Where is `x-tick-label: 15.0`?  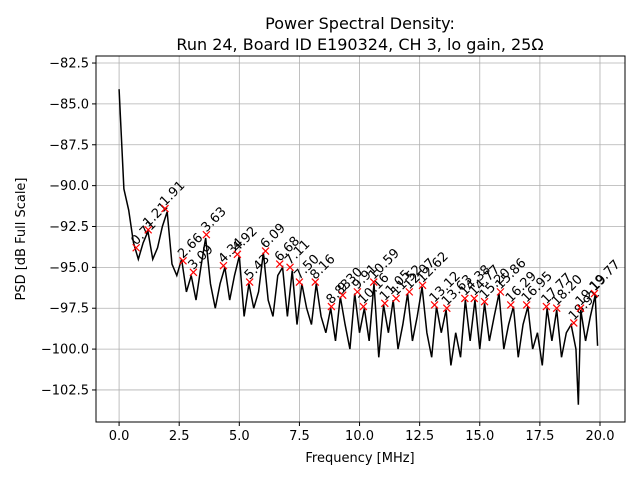
x-tick-label: 15.0 is located at coordinates (479, 436).